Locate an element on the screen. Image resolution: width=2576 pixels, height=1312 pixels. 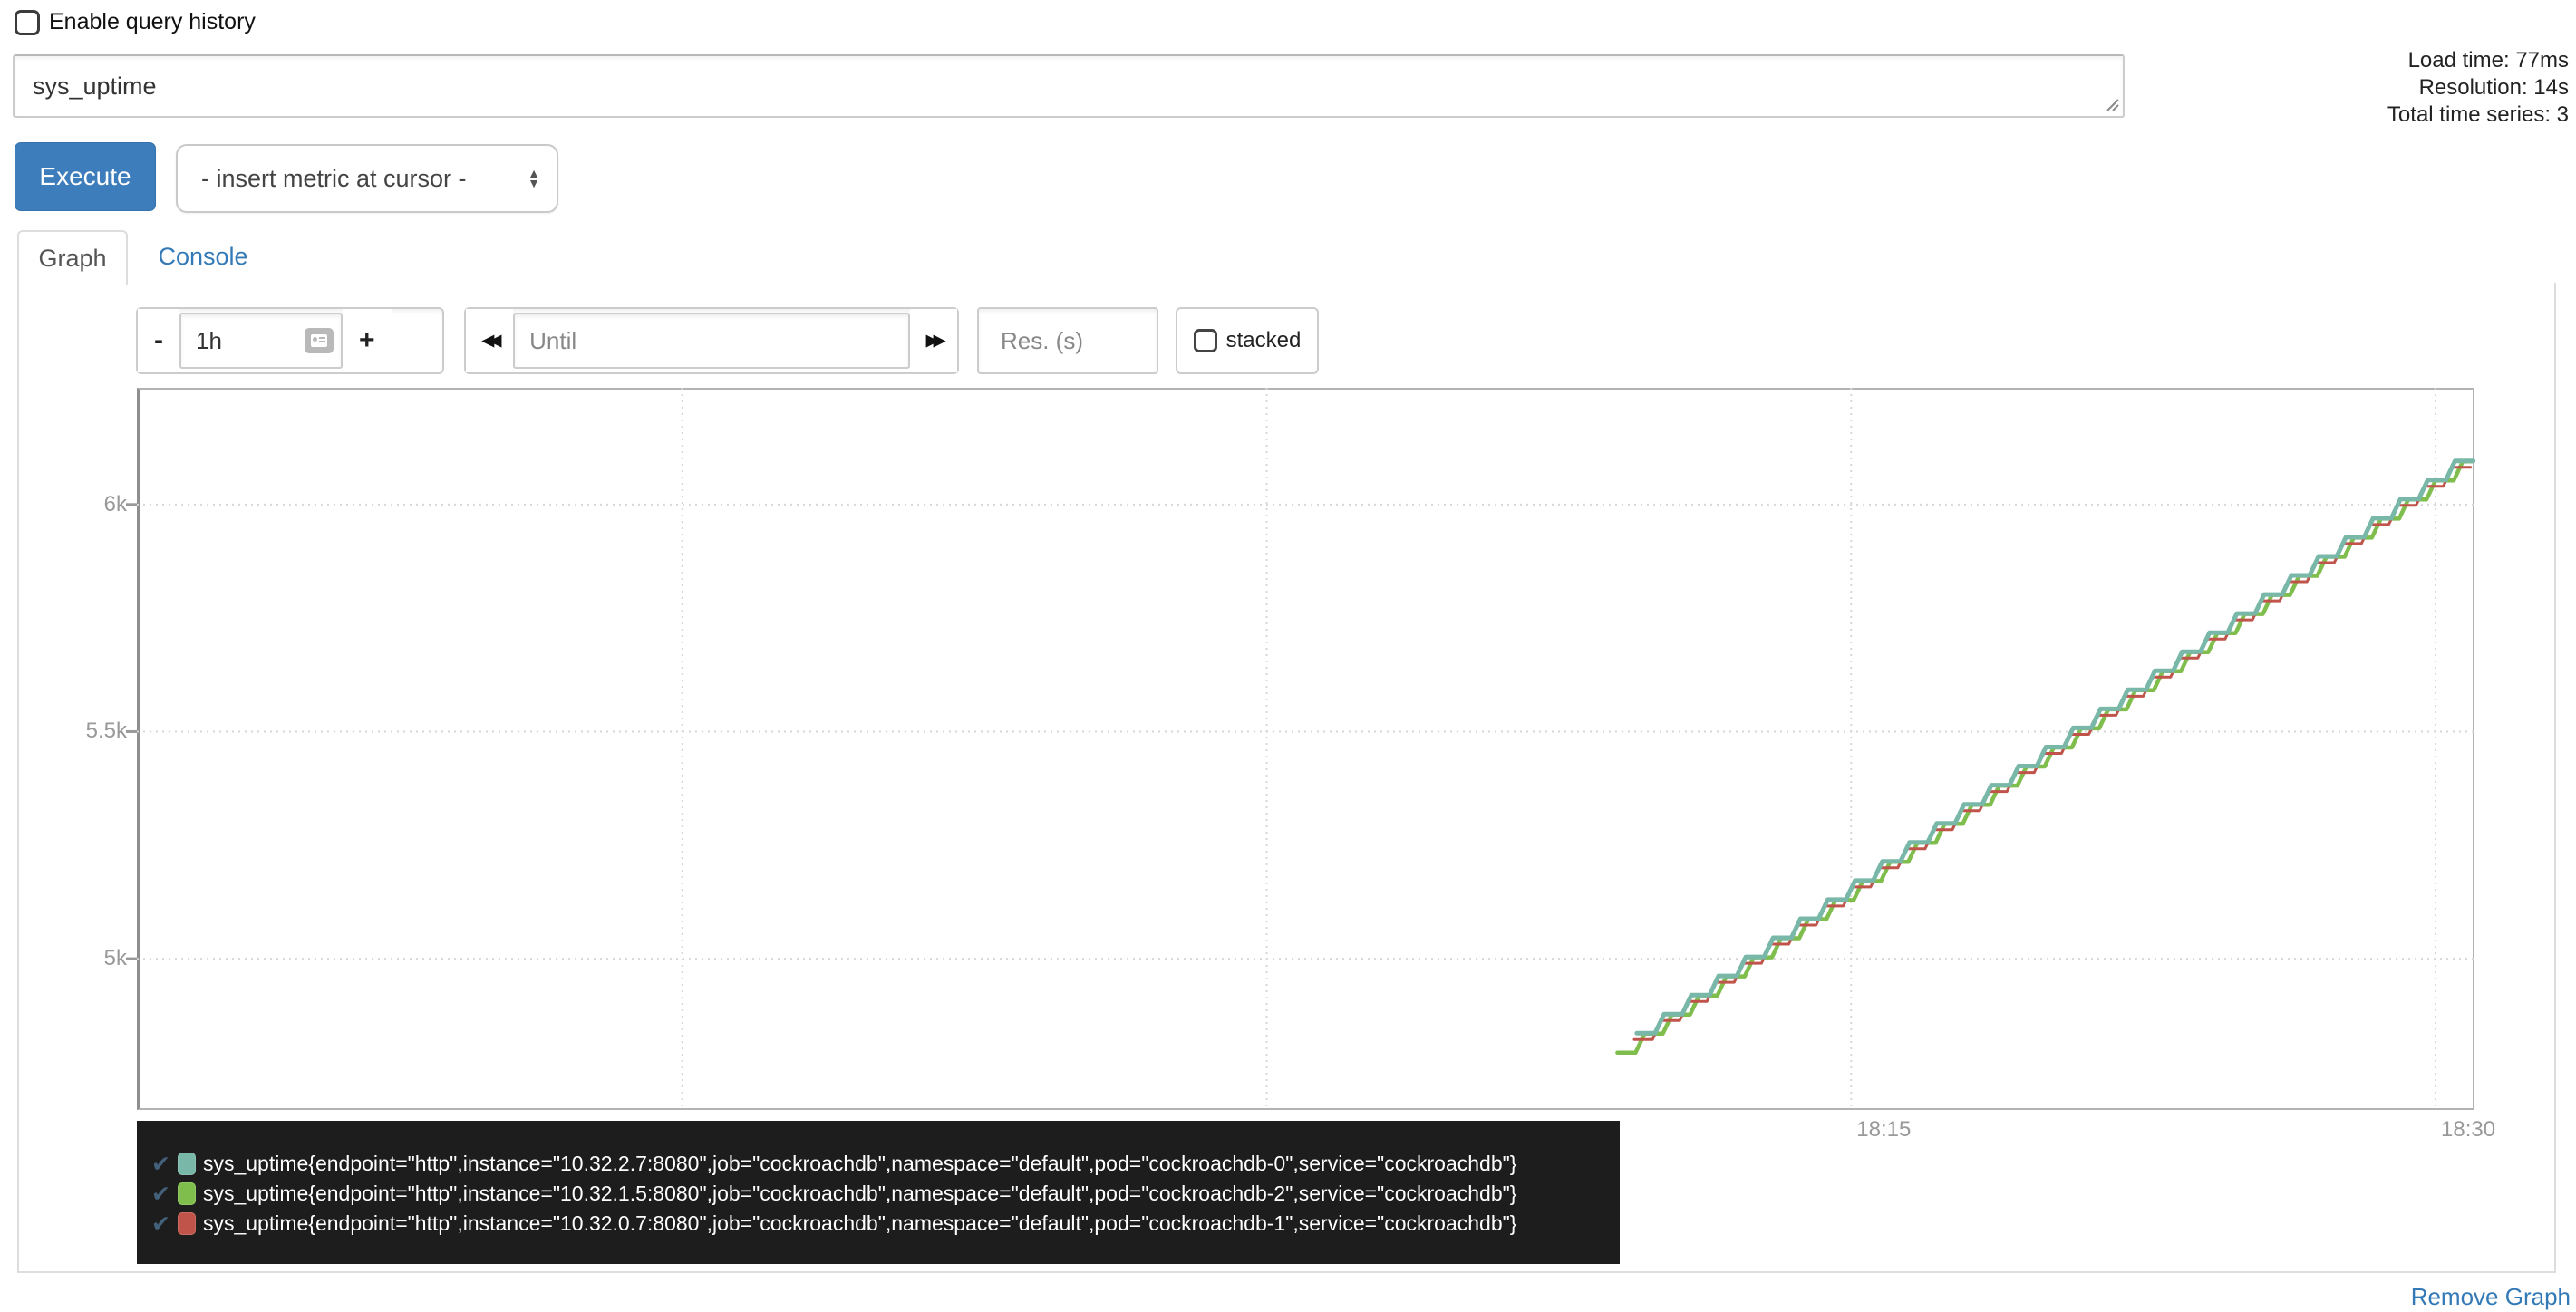
query-expression-input: sys_uptime is located at coordinates (1069, 86).